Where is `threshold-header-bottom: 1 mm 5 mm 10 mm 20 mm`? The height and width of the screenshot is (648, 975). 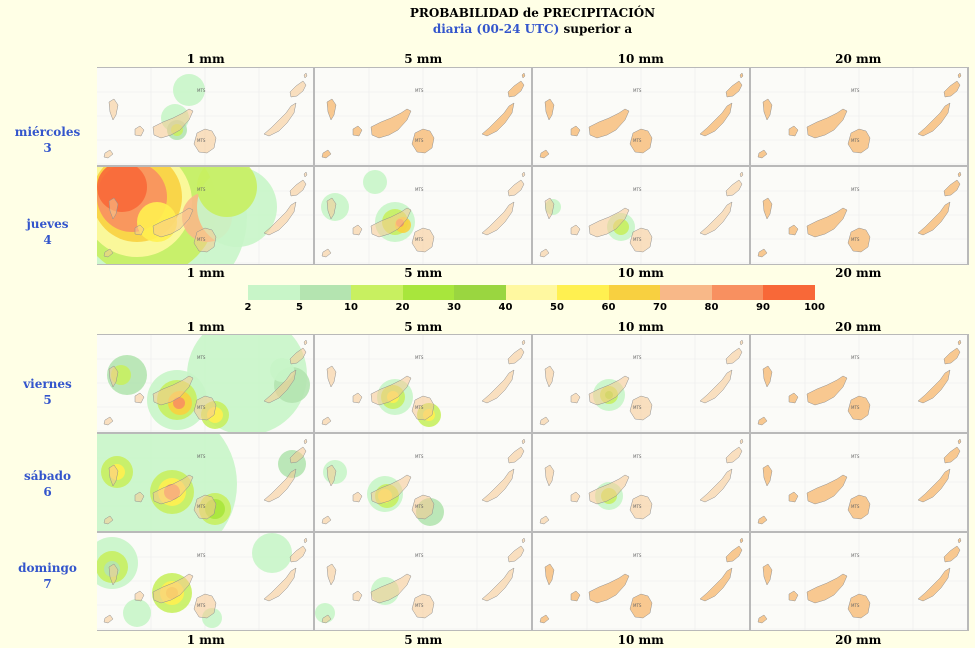 threshold-header-bottom: 1 mm 5 mm 10 mm 20 mm is located at coordinates (532, 640).